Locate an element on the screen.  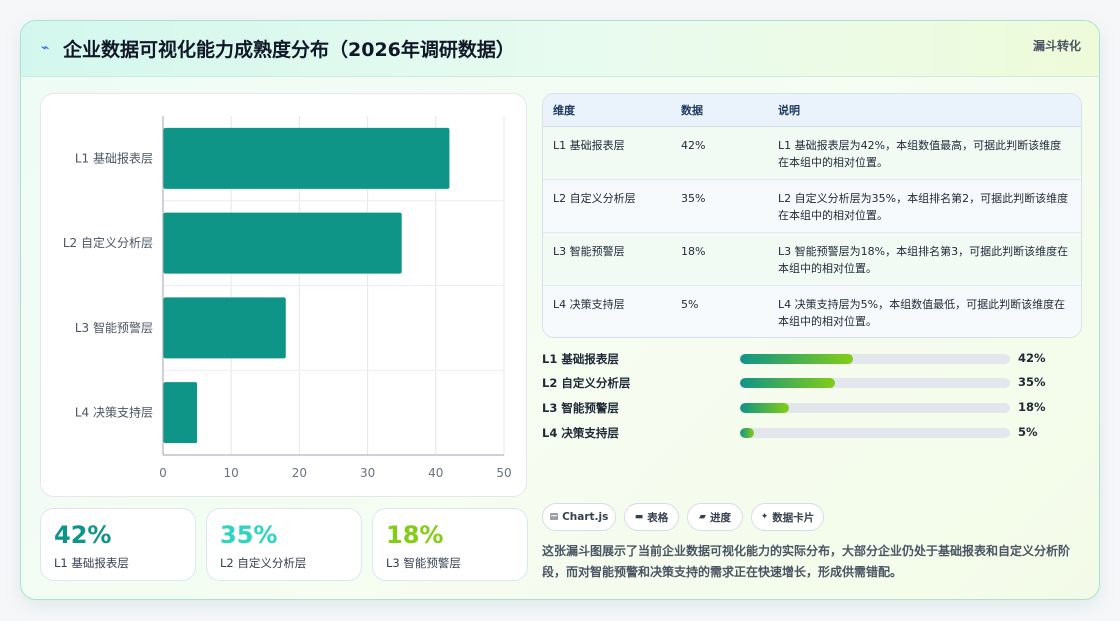
progress-percent: 5% is located at coordinates (1028, 432).